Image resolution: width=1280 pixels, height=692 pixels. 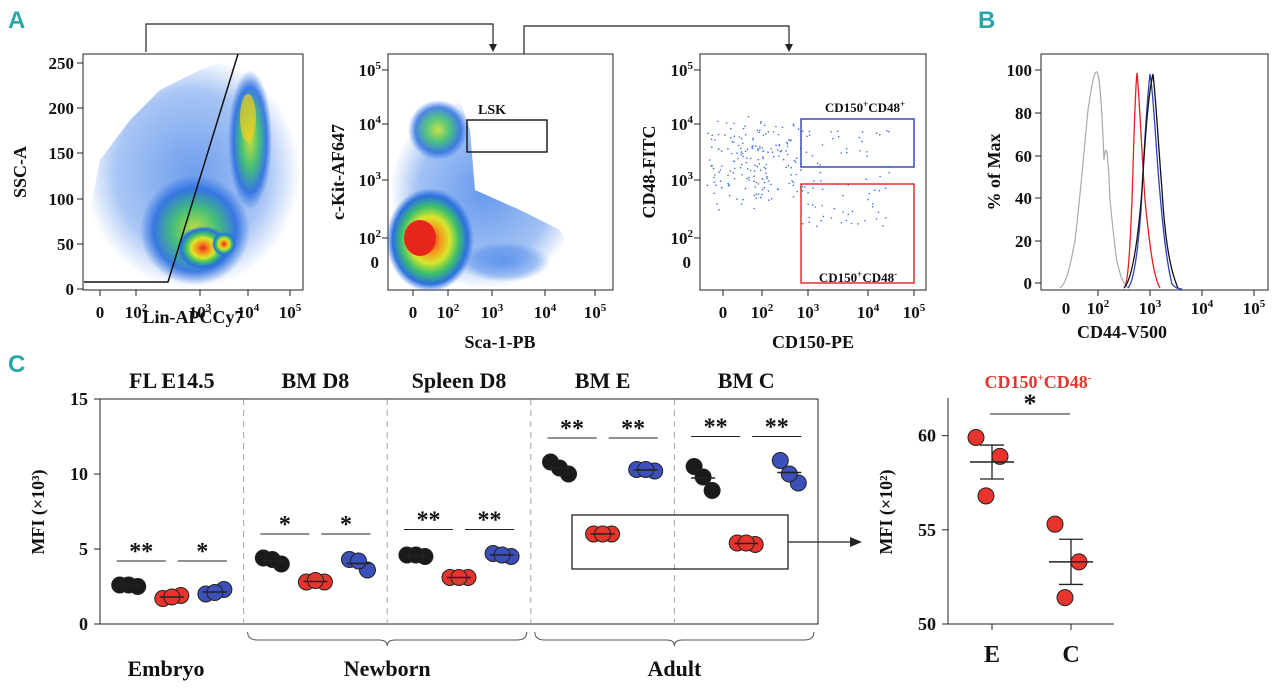 I want to click on hist-ytick-80: 80, so click(x=1023, y=113).